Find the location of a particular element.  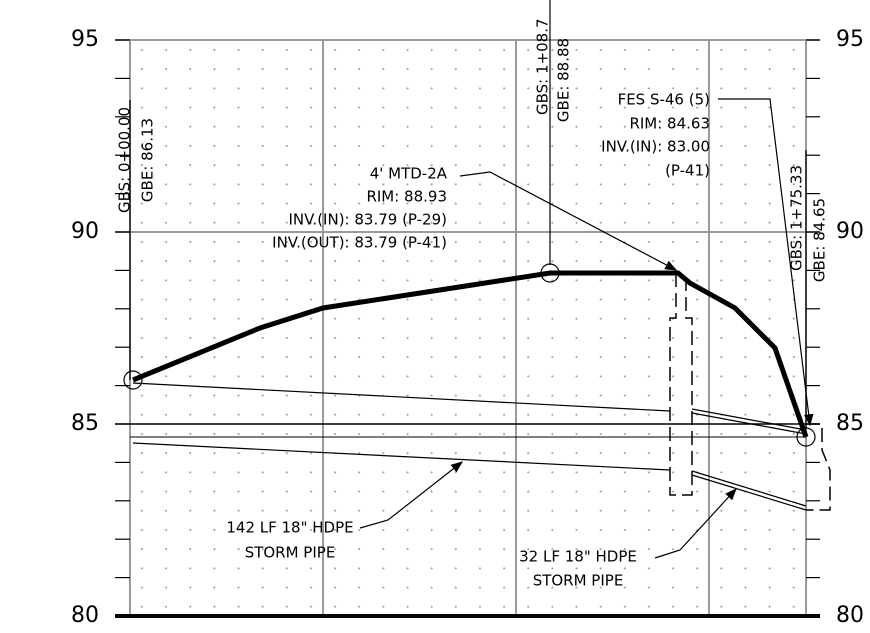

callout-line: INV.(OUT): 83.79 (P-41) is located at coordinates (359, 243).